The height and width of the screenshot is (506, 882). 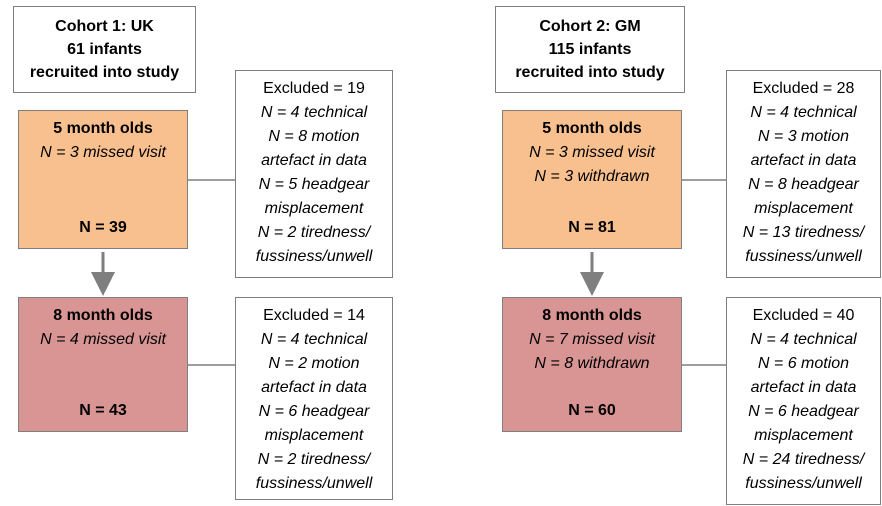 What do you see at coordinates (592, 227) in the screenshot?
I see `visit-count: N = 81` at bounding box center [592, 227].